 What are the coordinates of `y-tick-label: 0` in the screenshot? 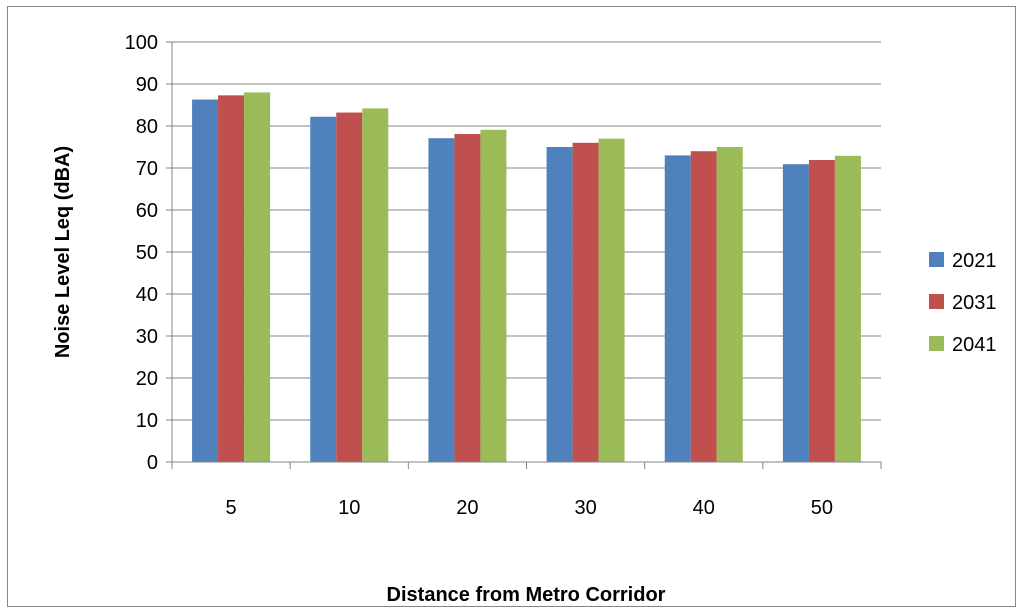 It's located at (152, 463).